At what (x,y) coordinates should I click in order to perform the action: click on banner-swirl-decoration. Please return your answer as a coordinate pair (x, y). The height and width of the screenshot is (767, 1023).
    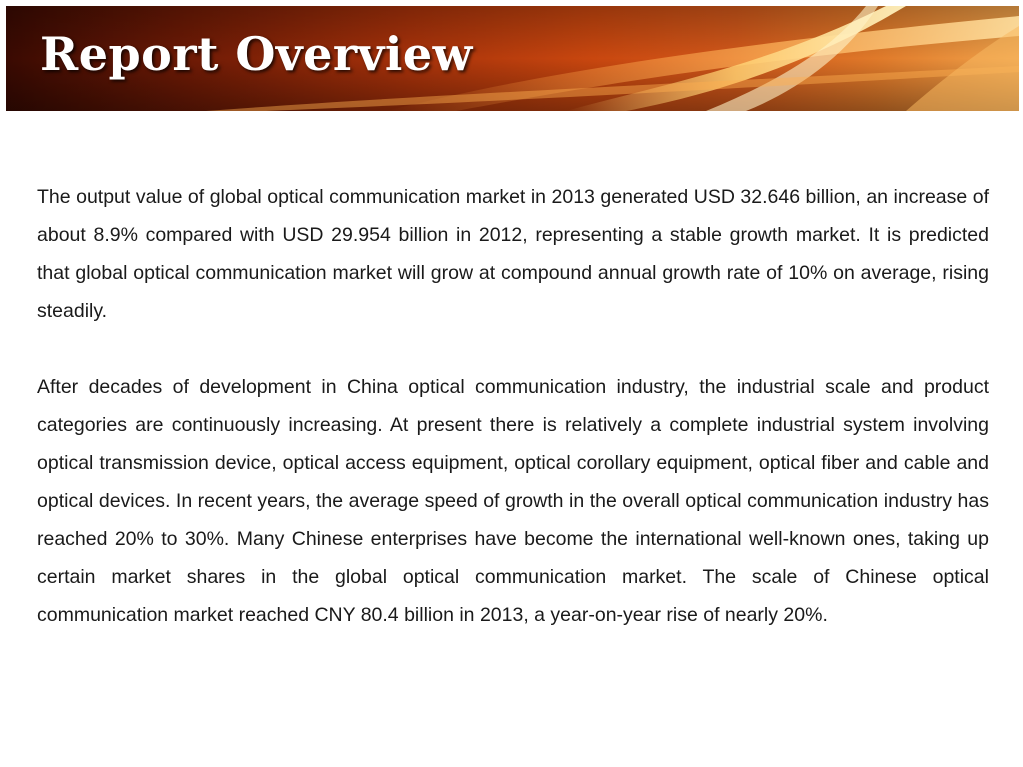
    Looking at the image, I should click on (512, 58).